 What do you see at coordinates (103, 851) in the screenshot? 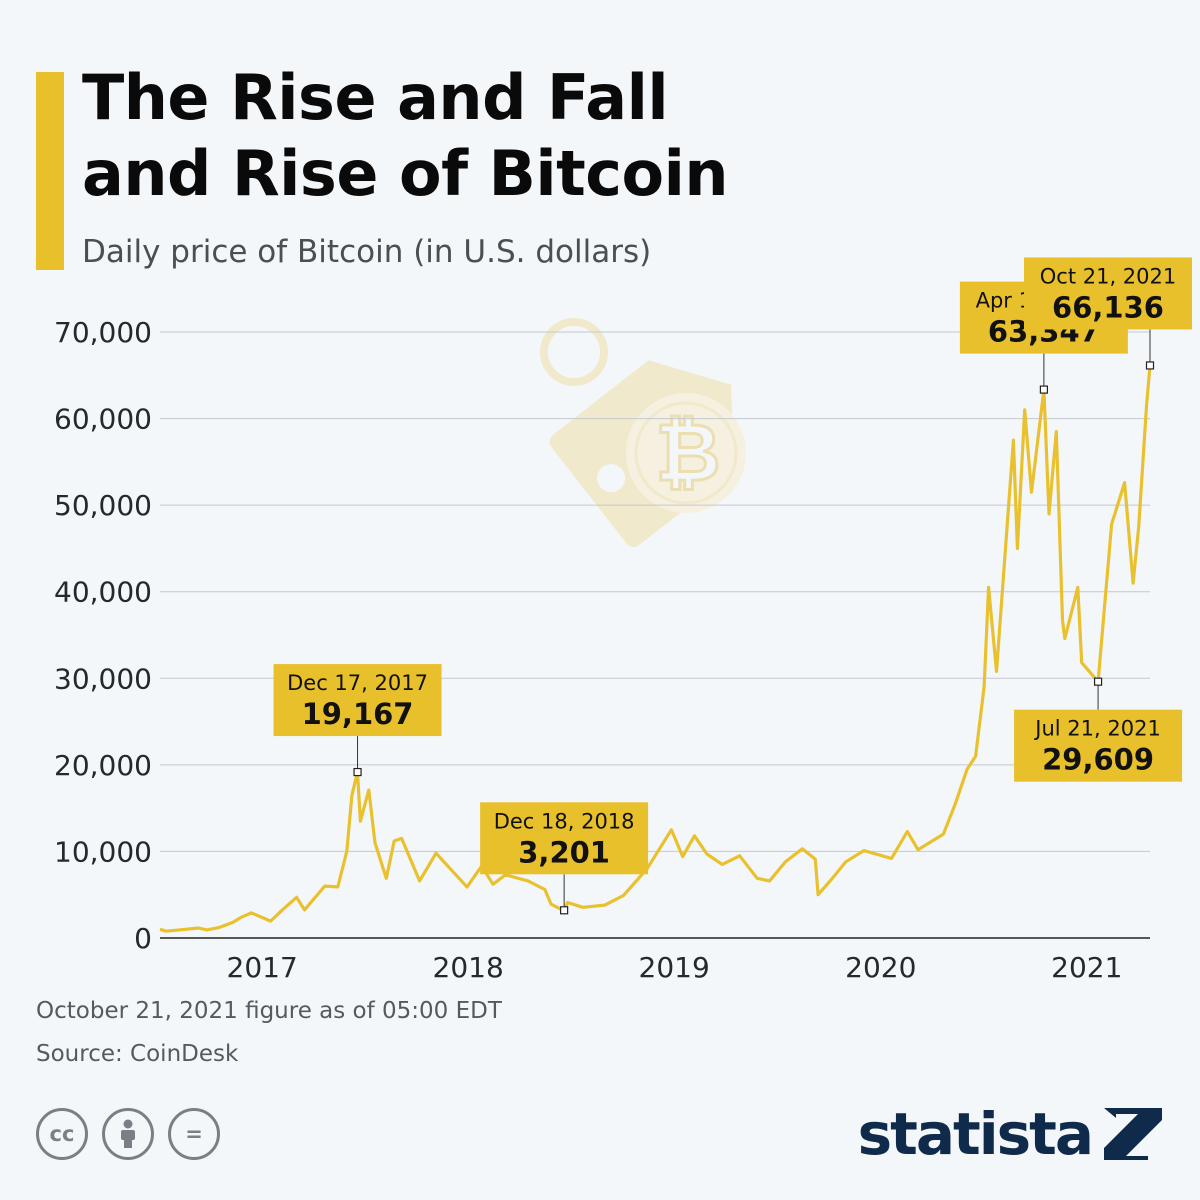
I see `y-tick-label: 10,000` at bounding box center [103, 851].